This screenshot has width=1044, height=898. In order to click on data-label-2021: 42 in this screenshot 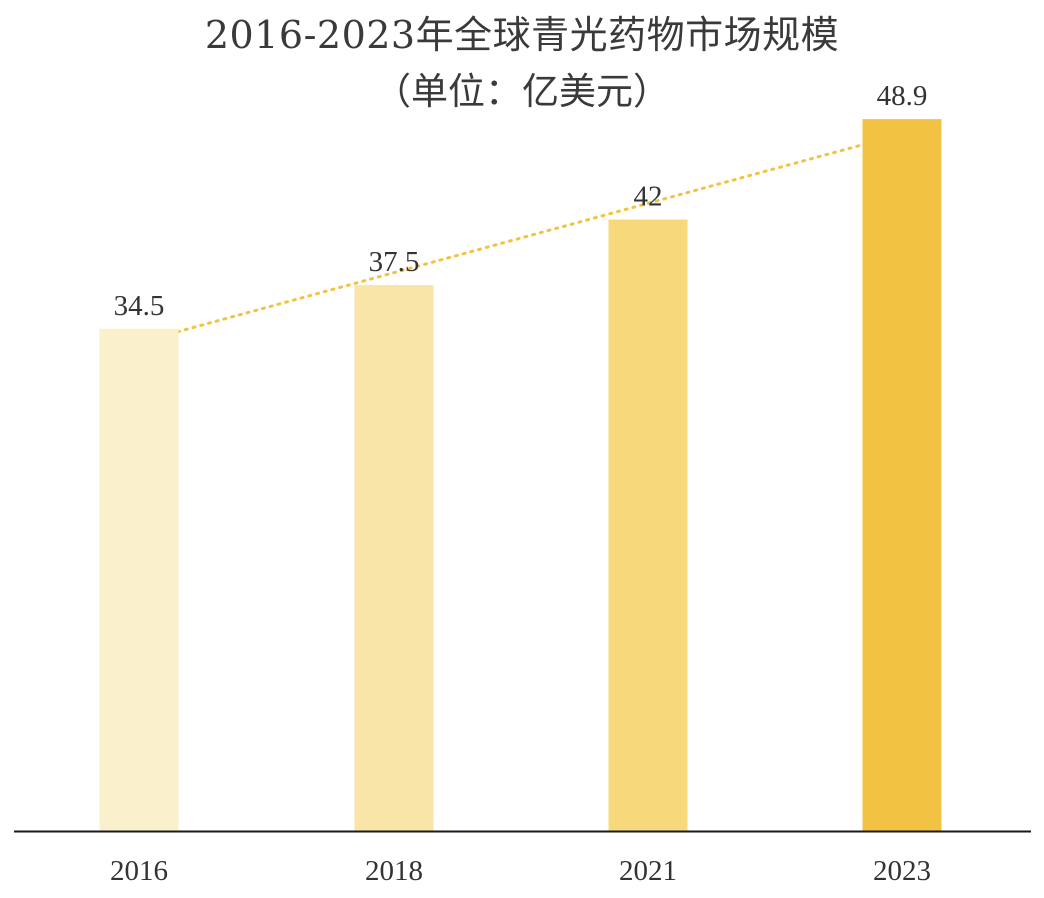, I will do `click(648, 197)`.